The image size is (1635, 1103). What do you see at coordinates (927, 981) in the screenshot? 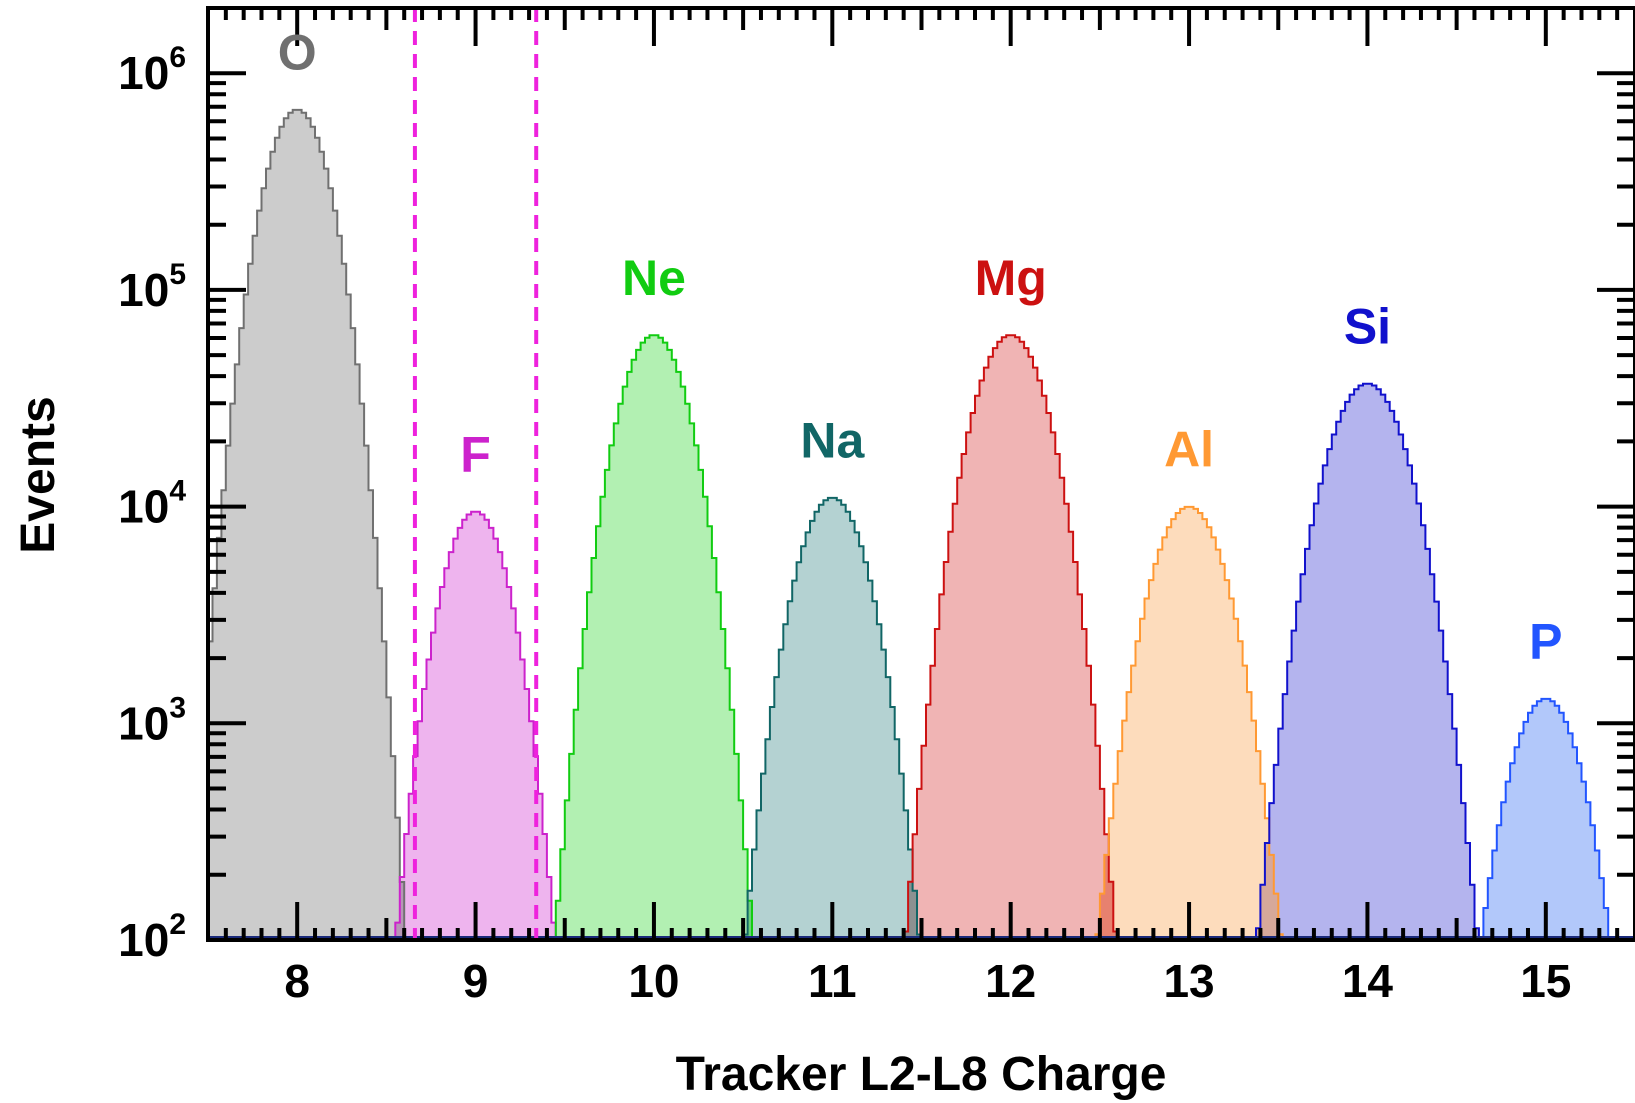
I see `x-tick-labels: 8 9 10 11 12 13 14 15` at bounding box center [927, 981].